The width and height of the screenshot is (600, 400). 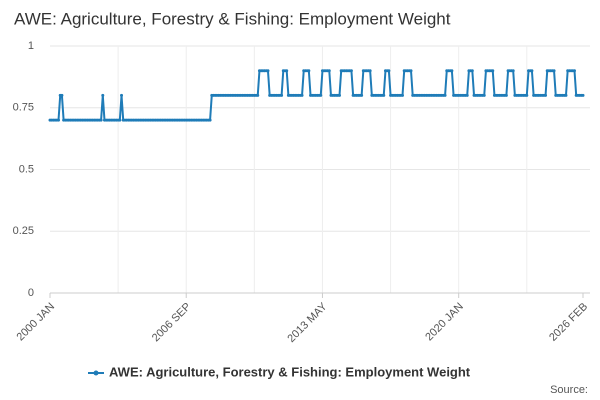 I want to click on y-tick-label: 0.5, so click(x=26, y=169).